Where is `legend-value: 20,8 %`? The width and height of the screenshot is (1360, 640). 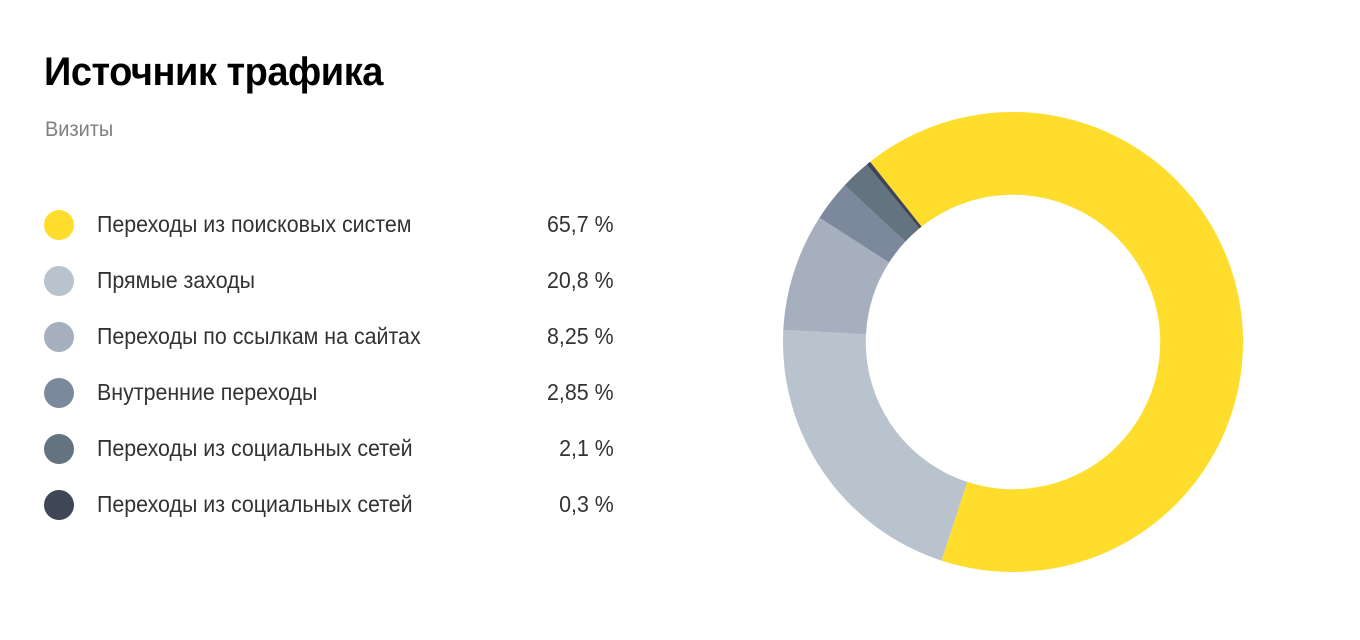
legend-value: 20,8 % is located at coordinates (580, 280).